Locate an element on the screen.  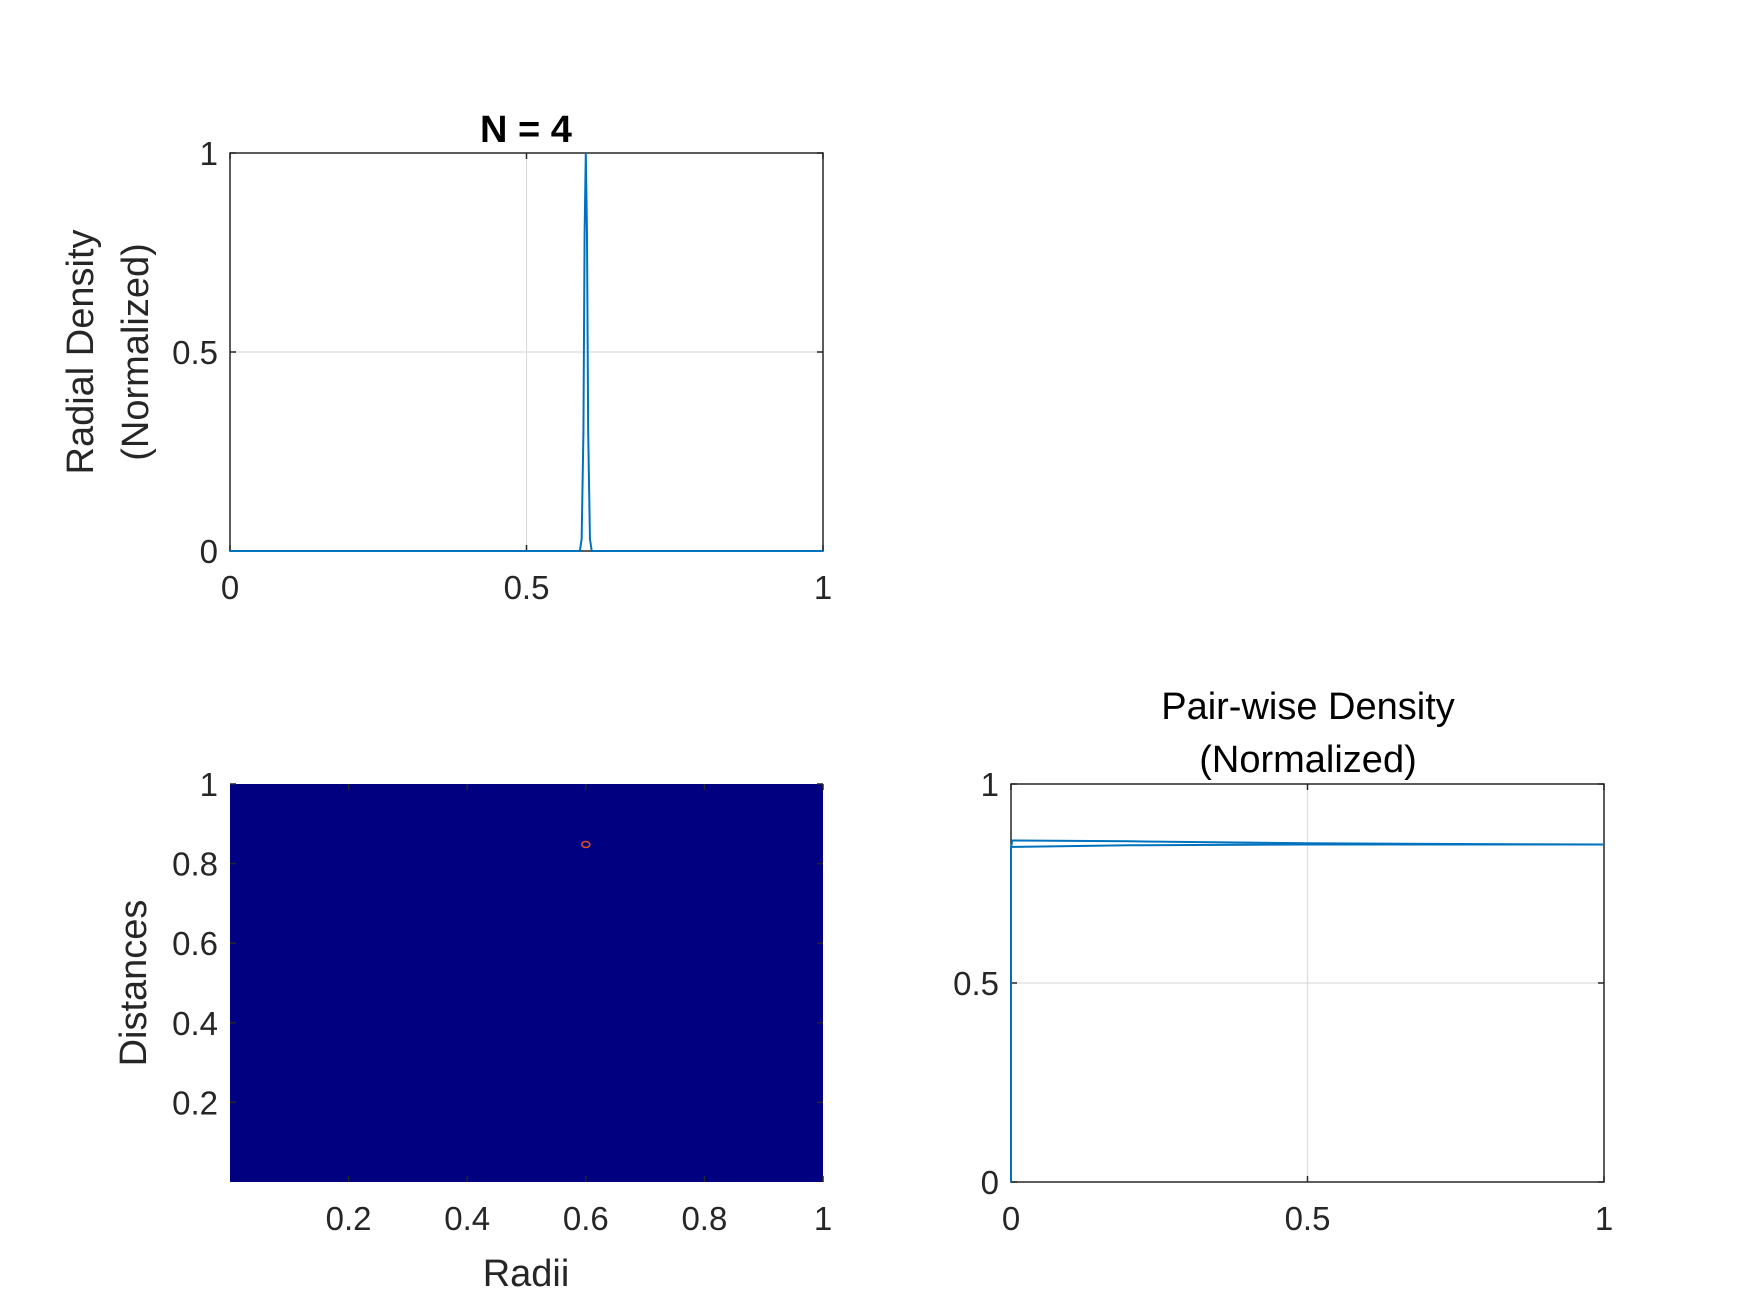
heatmap-xtick-label: 0.8 is located at coordinates (704, 1218).